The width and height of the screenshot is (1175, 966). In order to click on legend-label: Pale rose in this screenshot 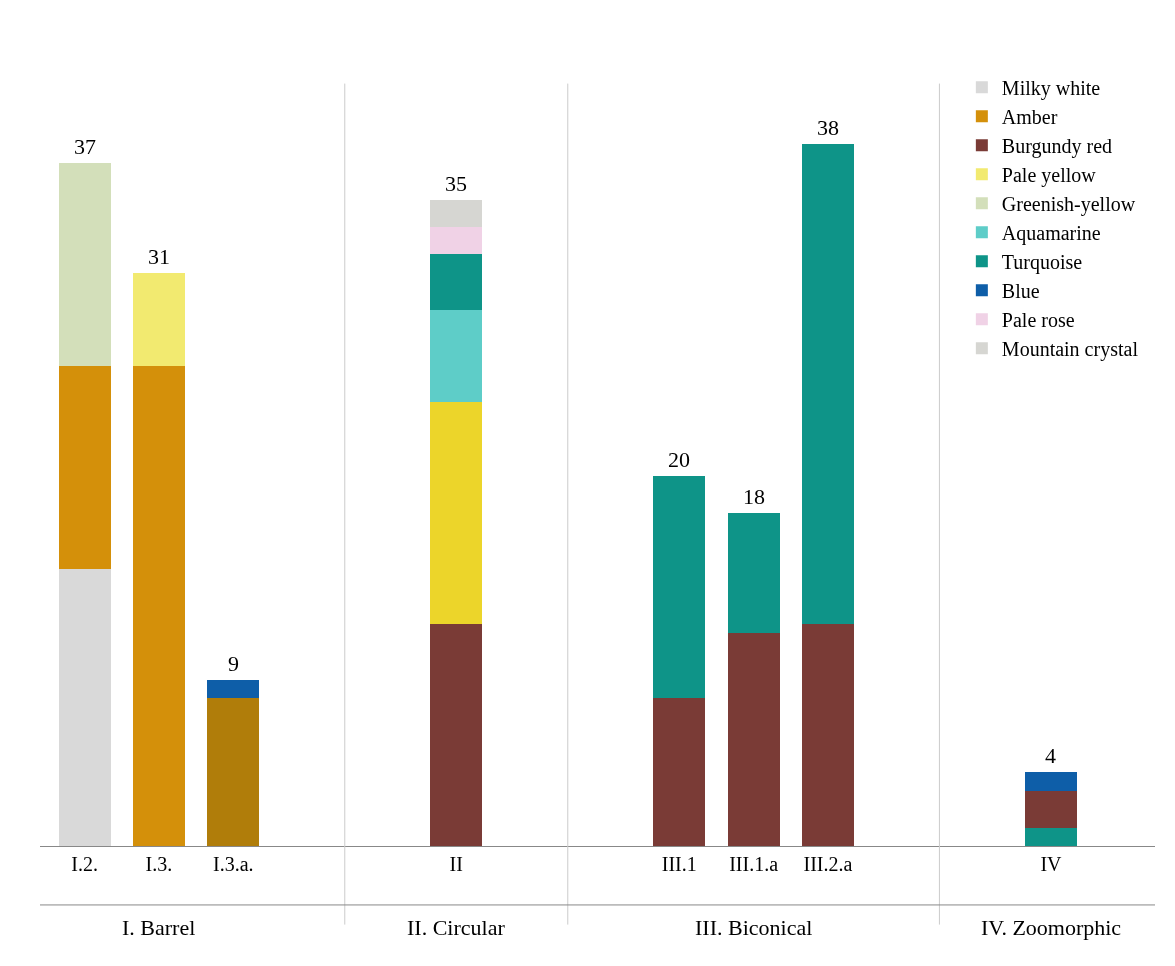, I will do `click(1038, 320)`.